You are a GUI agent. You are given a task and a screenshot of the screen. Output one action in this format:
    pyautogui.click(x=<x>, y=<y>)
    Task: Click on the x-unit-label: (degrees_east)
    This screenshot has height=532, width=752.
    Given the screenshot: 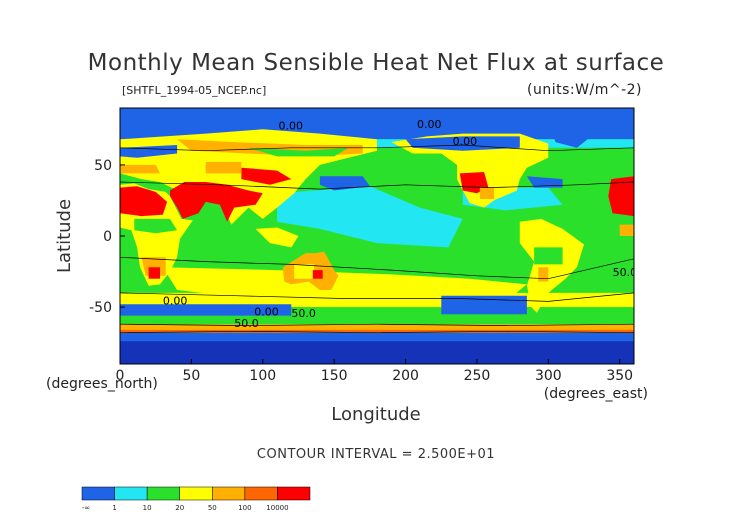 What is the action you would take?
    pyautogui.click(x=596, y=394)
    